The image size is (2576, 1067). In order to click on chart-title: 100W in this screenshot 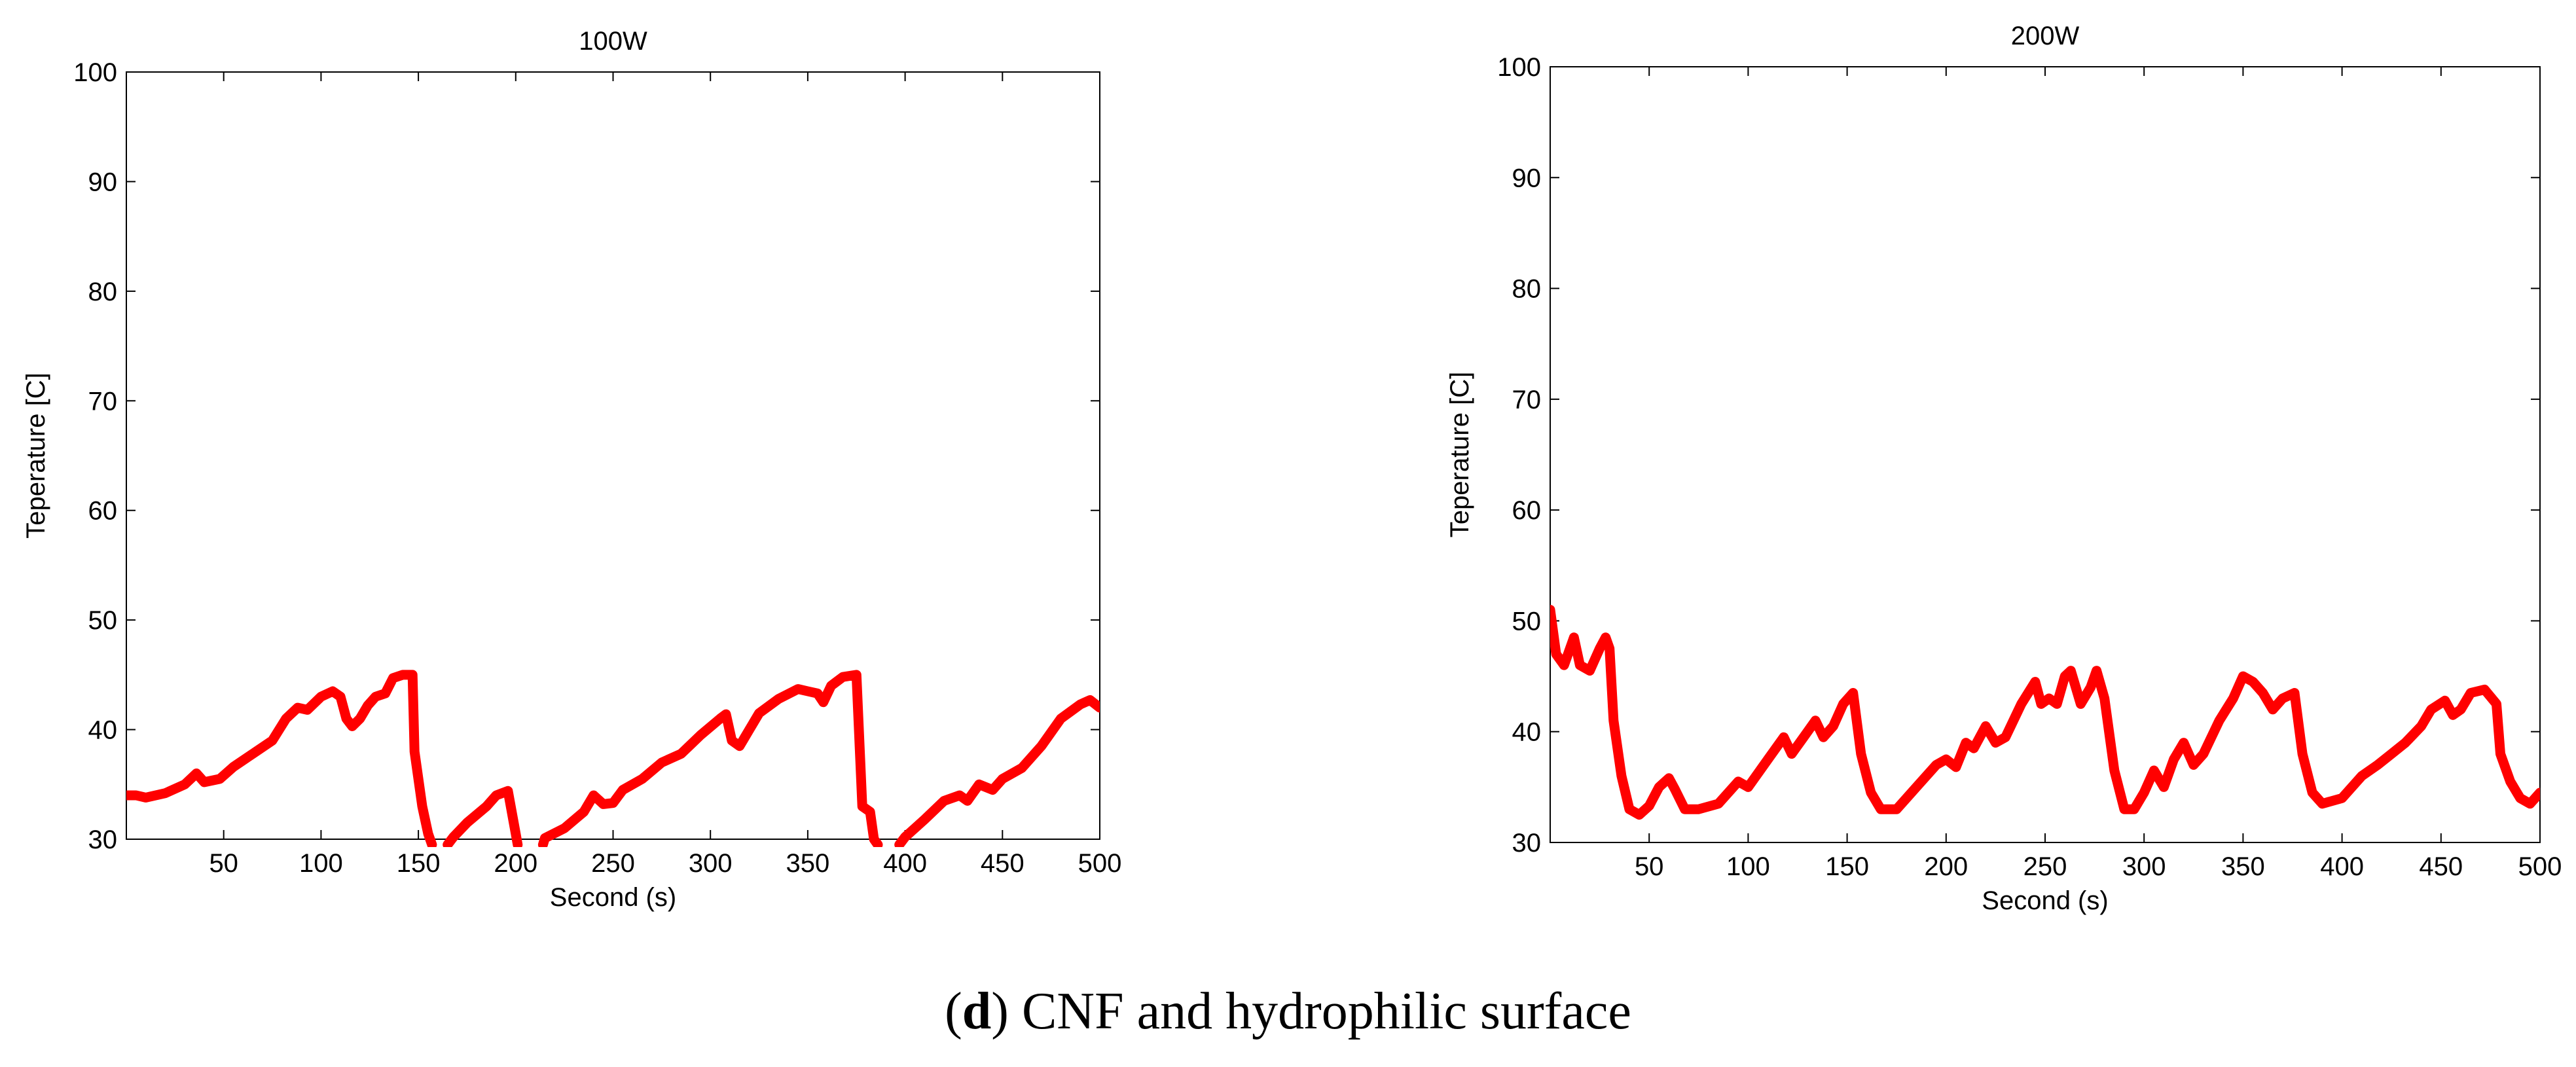, I will do `click(613, 42)`.